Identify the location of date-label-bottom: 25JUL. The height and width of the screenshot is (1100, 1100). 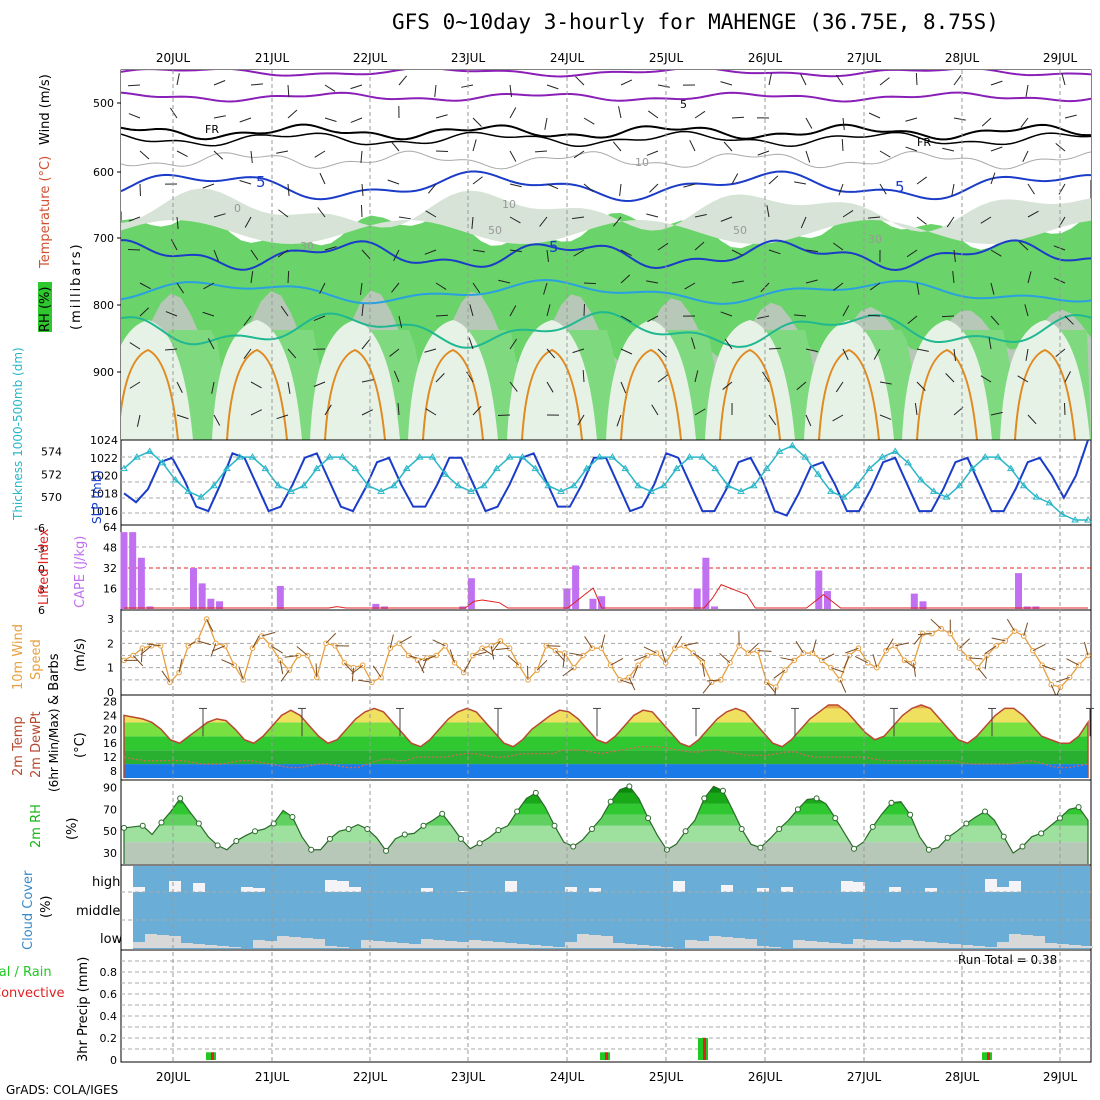
(666, 1077).